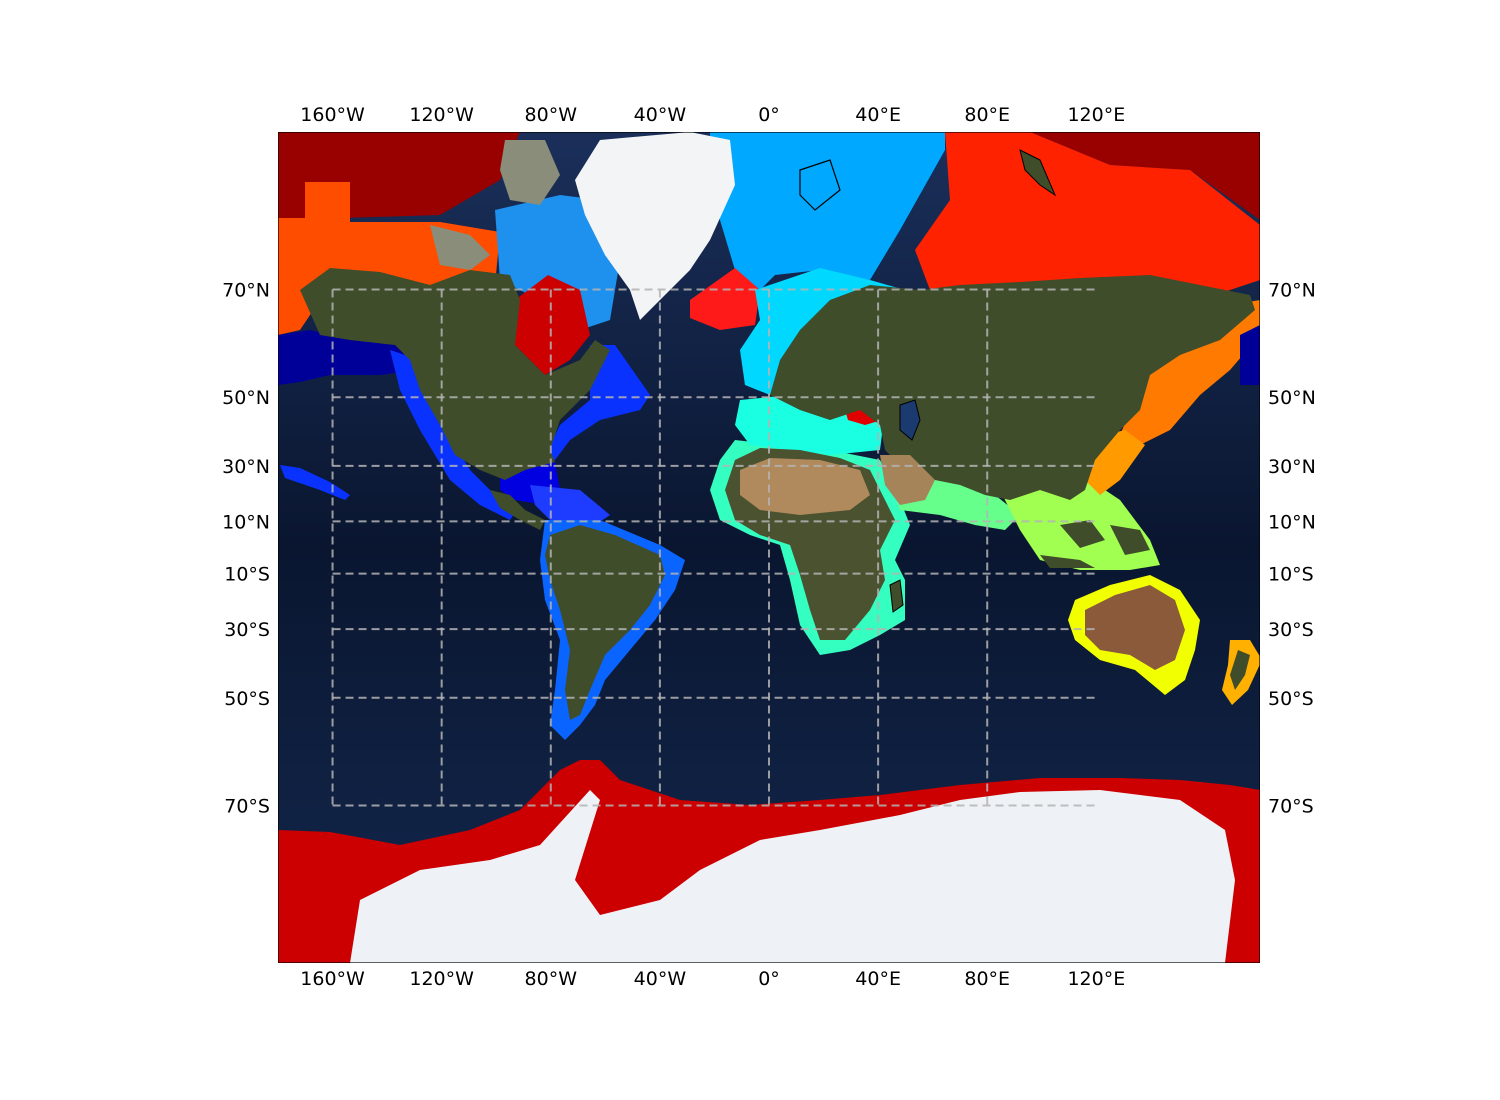  Describe the element at coordinates (1012, 387) in the screenshot. I see `land-eurasia` at that location.